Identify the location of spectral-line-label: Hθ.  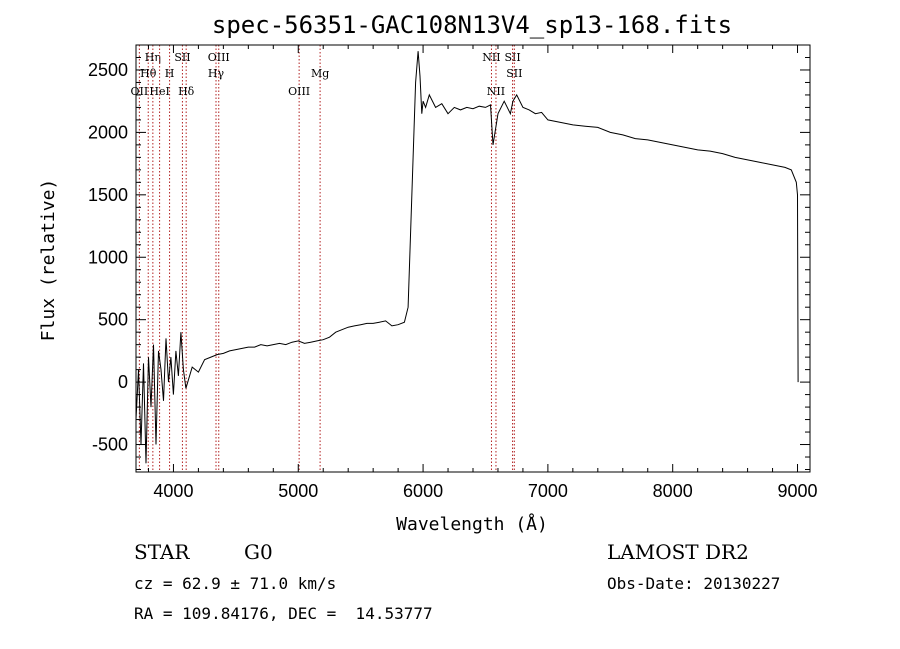
(148, 73).